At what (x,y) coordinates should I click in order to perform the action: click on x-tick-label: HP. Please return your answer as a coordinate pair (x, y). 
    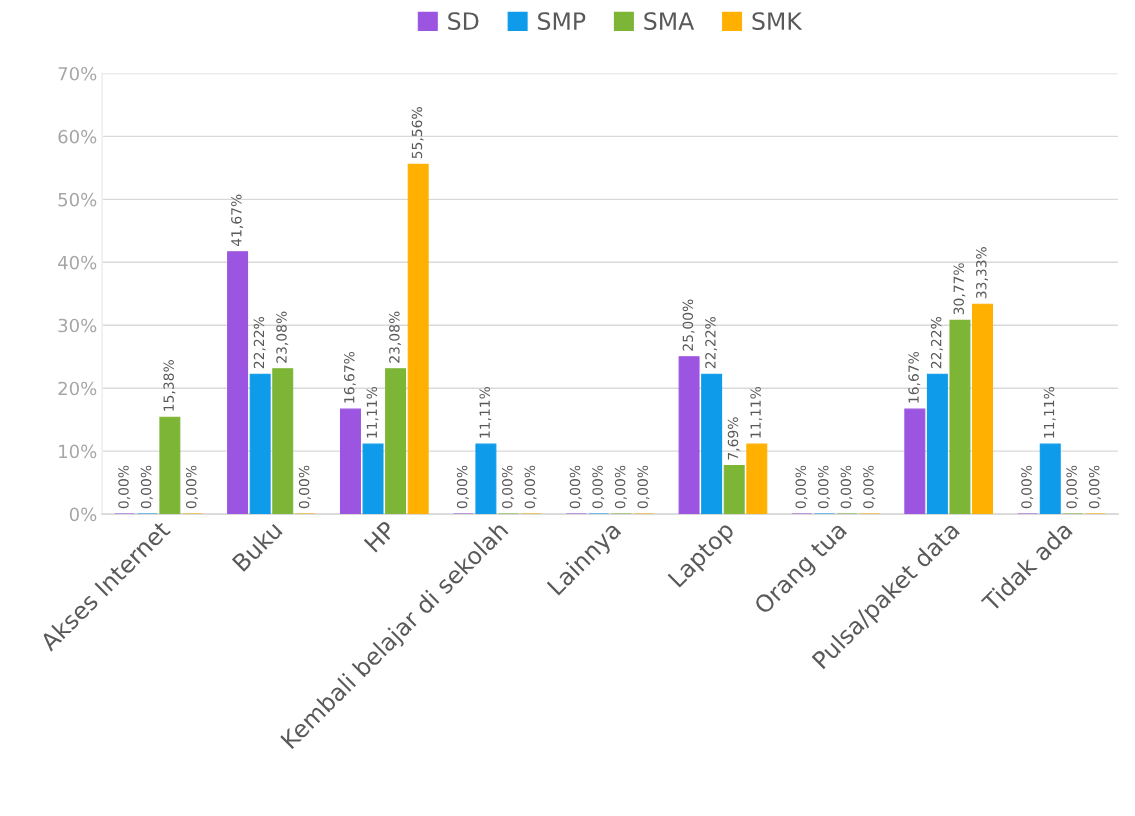
    Looking at the image, I should click on (380, 536).